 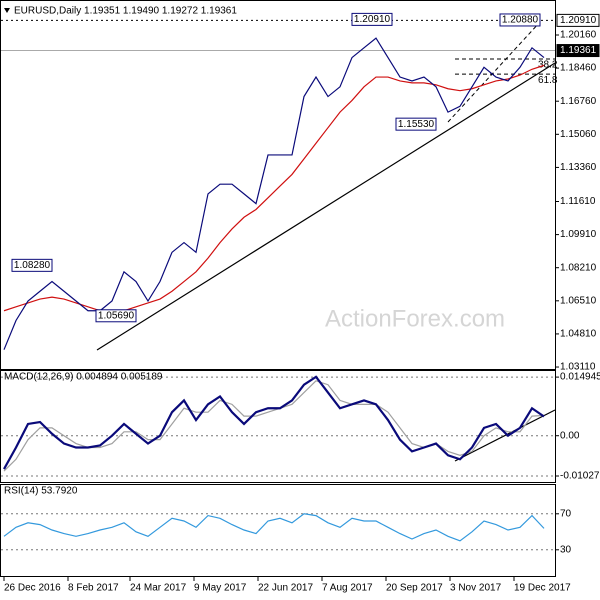 What do you see at coordinates (578, 234) in the screenshot?
I see `y-tick-label: 1.09910` at bounding box center [578, 234].